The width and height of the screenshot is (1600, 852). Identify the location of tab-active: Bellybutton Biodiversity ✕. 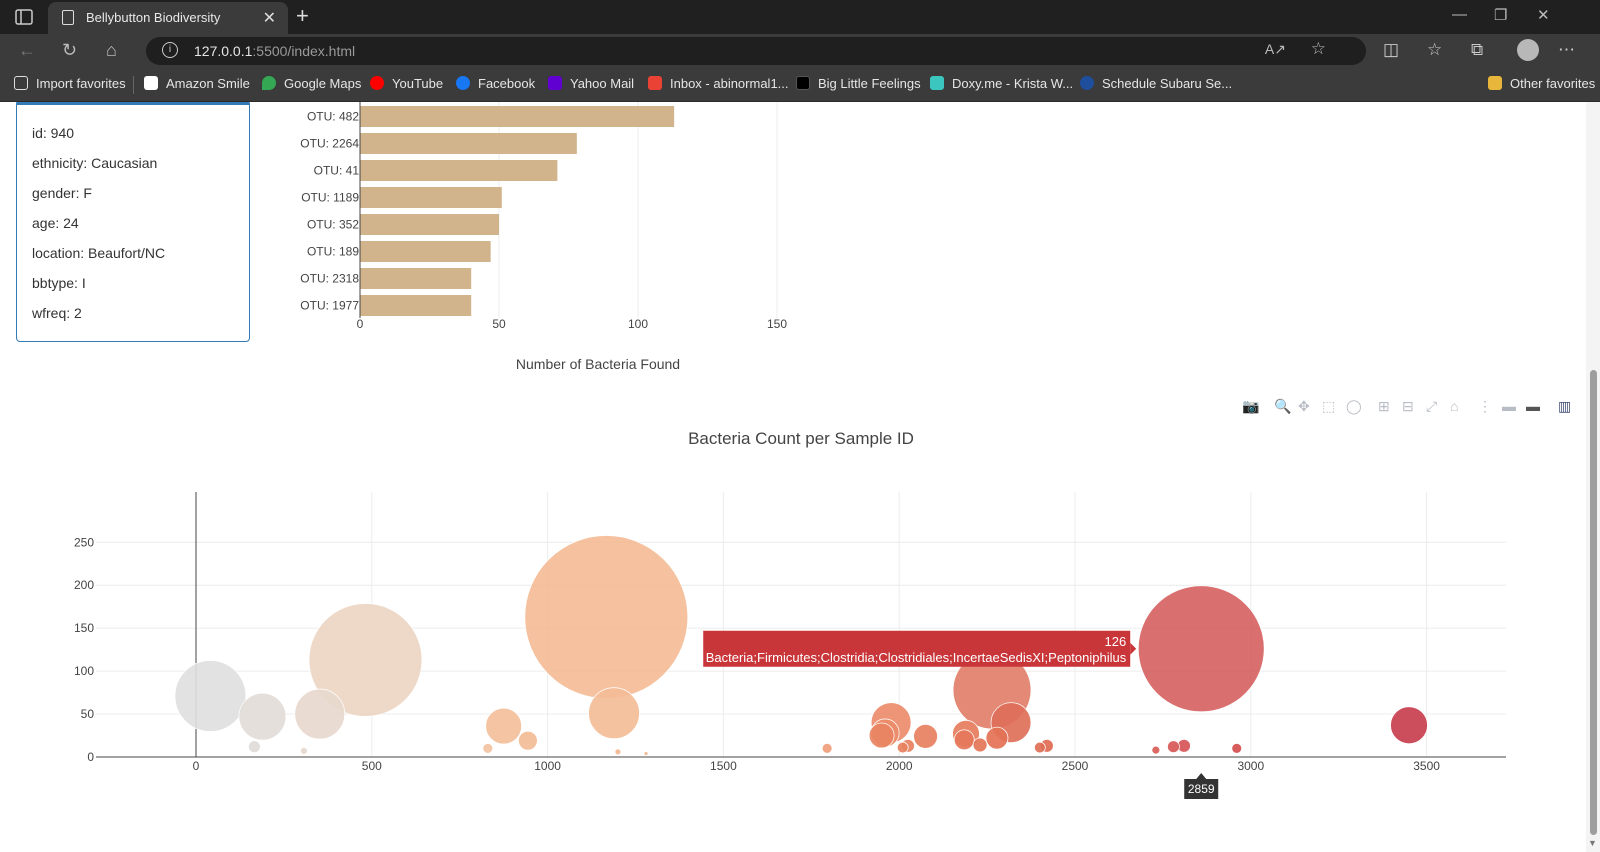
(168, 18).